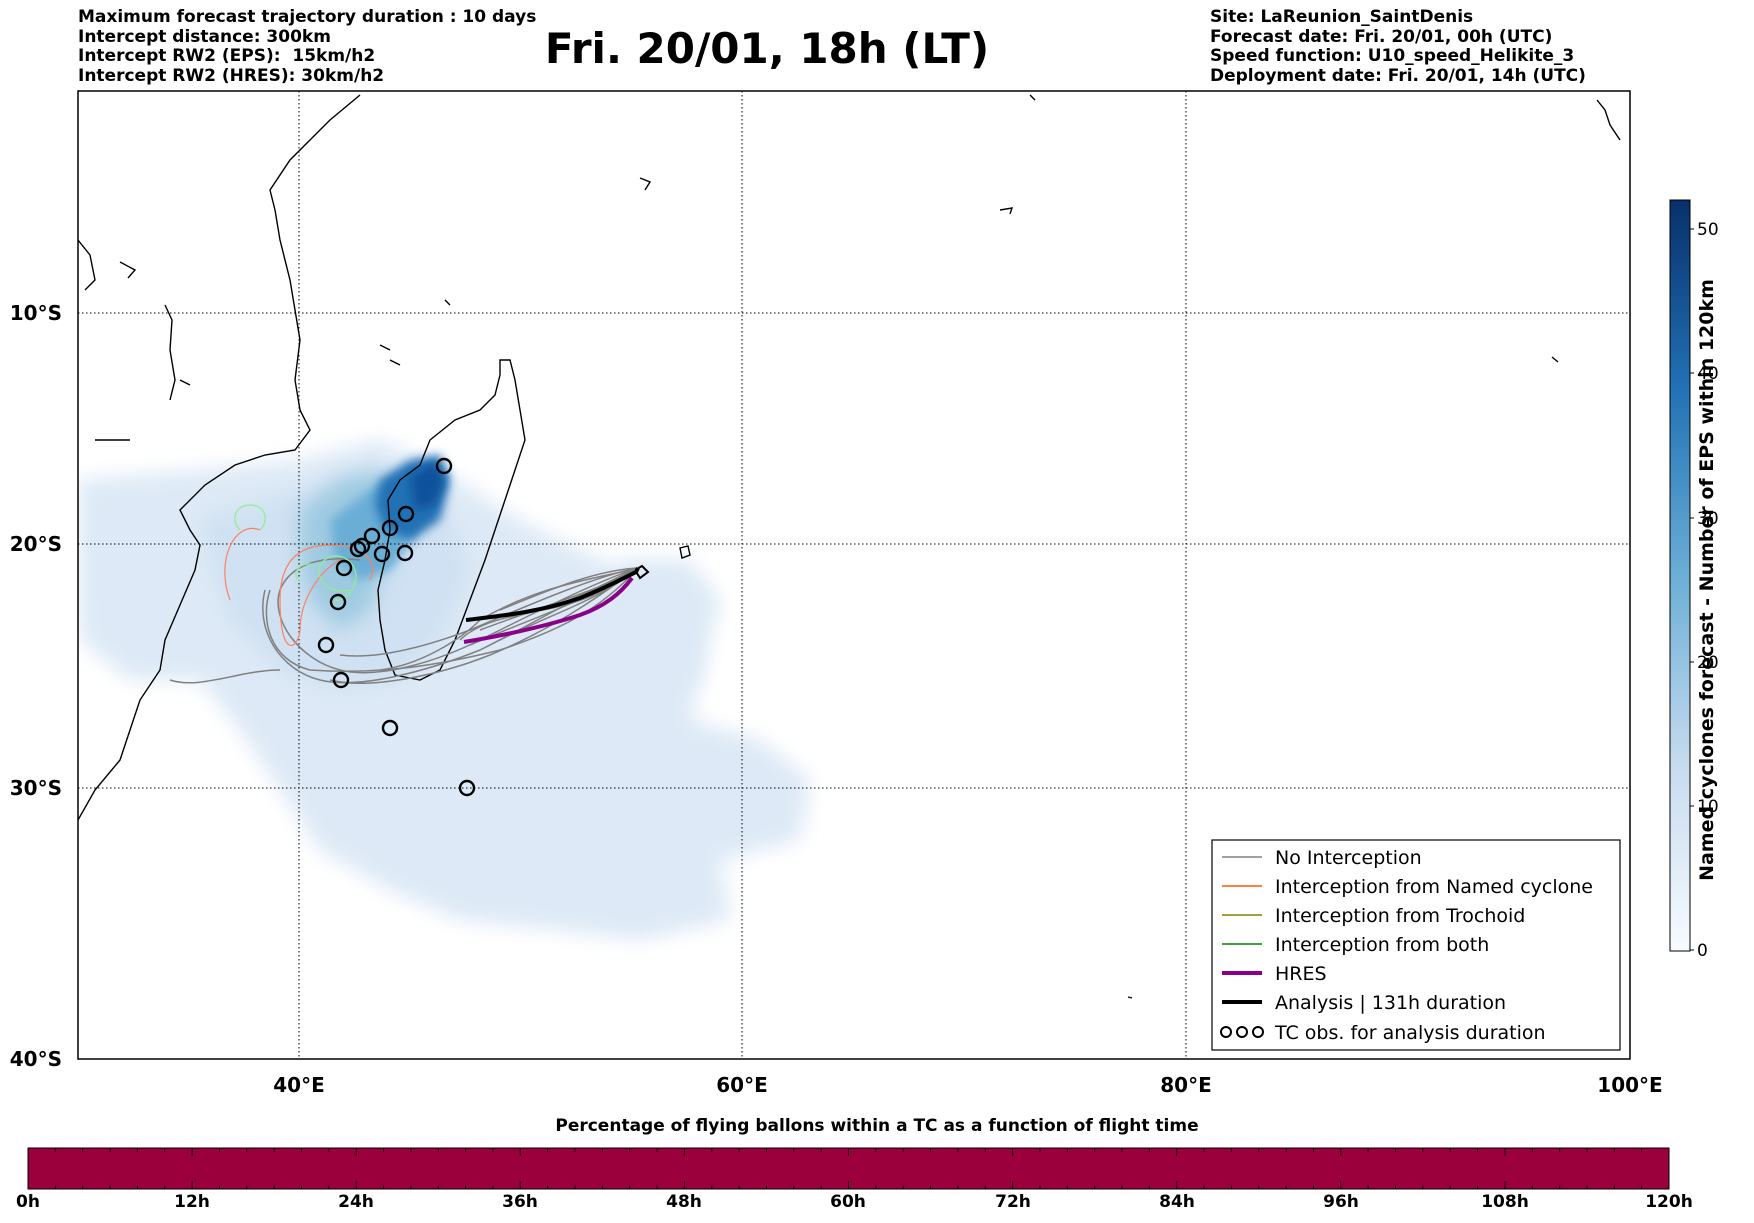  Describe the element at coordinates (1390, 1003) in the screenshot. I see `legend-label-analysis: Analysis | 131h duration` at that location.